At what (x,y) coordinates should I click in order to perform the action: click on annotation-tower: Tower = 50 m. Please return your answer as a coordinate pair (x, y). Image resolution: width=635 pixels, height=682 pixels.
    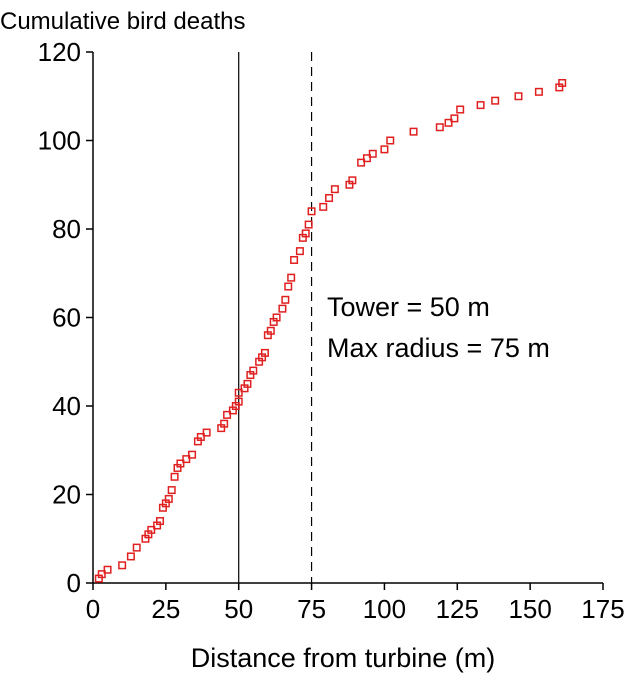
    Looking at the image, I should click on (408, 307).